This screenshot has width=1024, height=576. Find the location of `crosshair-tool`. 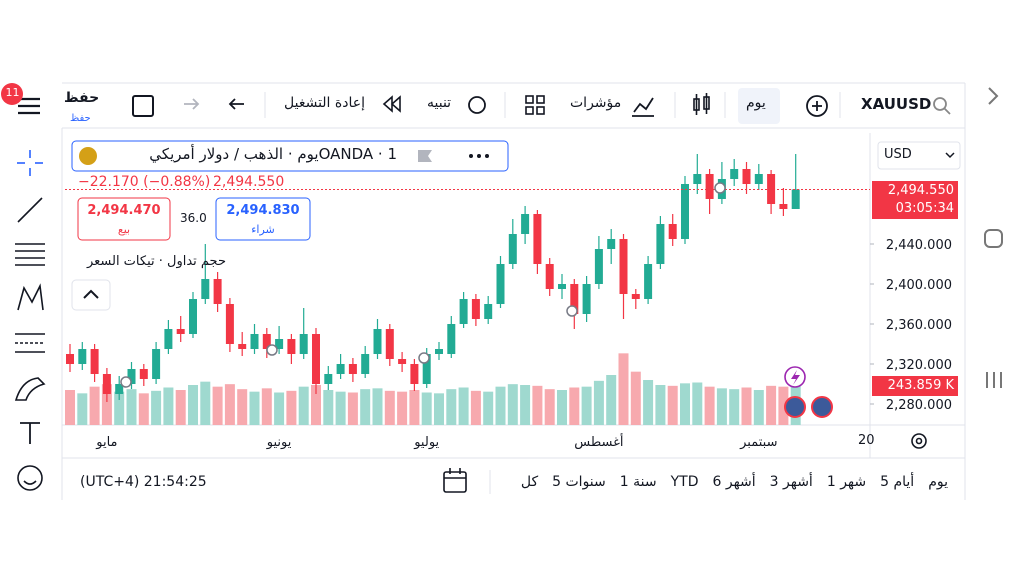

crosshair-tool is located at coordinates (30, 163).